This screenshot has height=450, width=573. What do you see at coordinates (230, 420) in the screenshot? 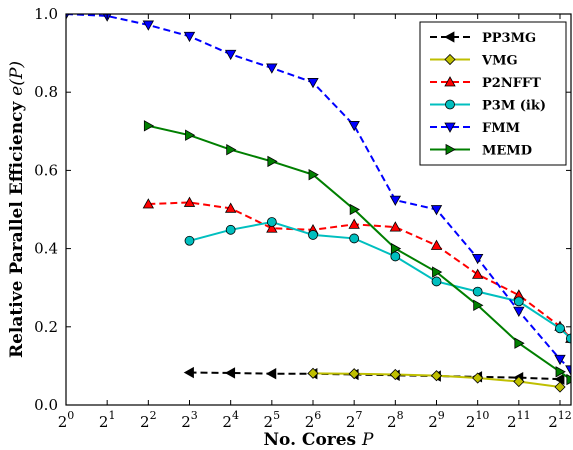
I see `x-tick-label: 24` at bounding box center [230, 420].